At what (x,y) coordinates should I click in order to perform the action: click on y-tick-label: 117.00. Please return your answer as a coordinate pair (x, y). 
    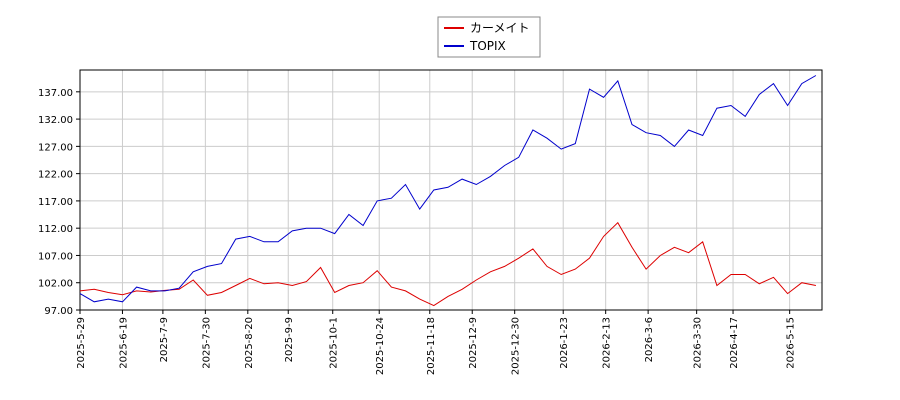
    Looking at the image, I should click on (55, 202).